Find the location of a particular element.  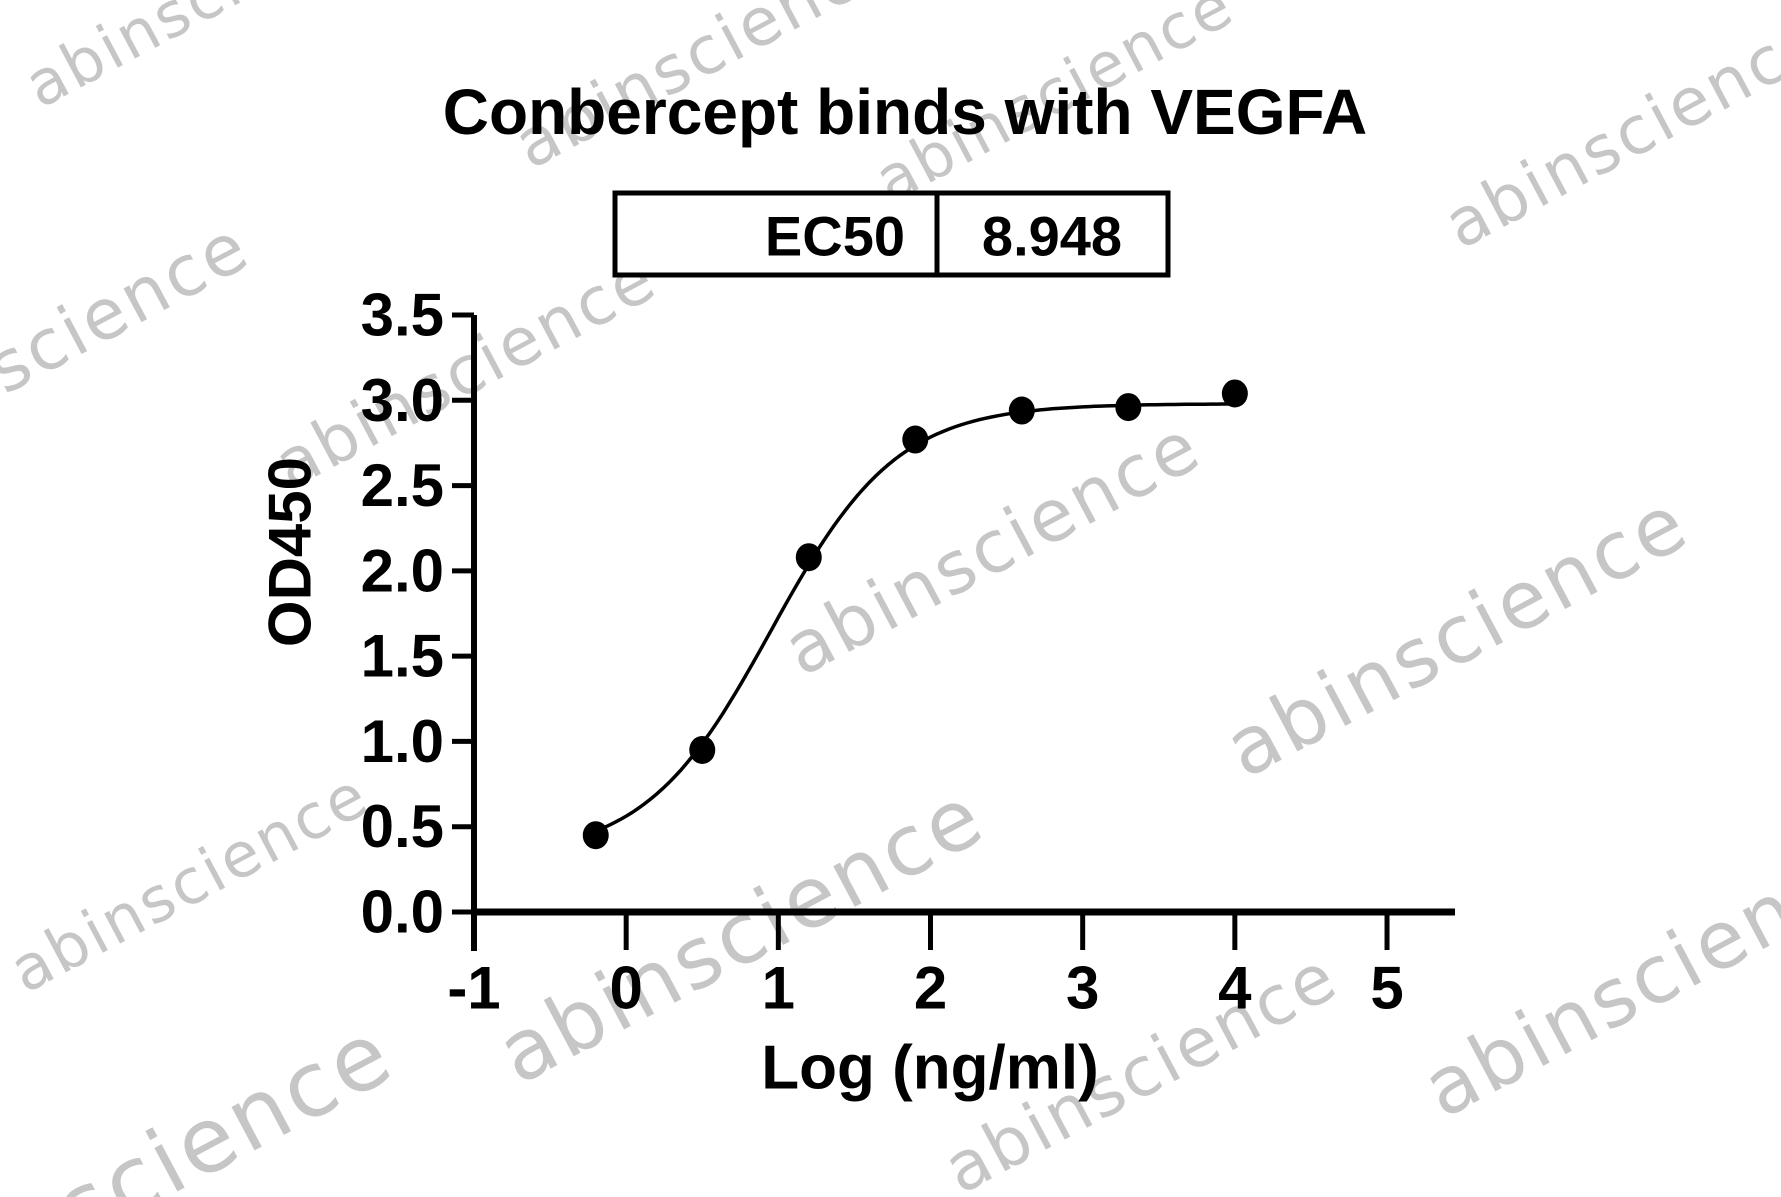

x-tick-label: -1 is located at coordinates (473, 988).